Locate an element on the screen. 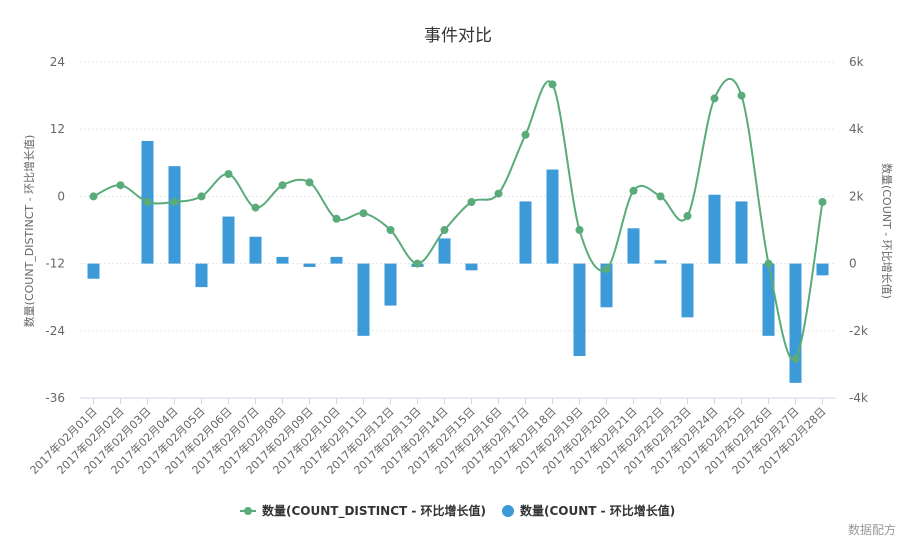 This screenshot has height=540, width=916. credit-label: 数据配方 is located at coordinates (872, 529).